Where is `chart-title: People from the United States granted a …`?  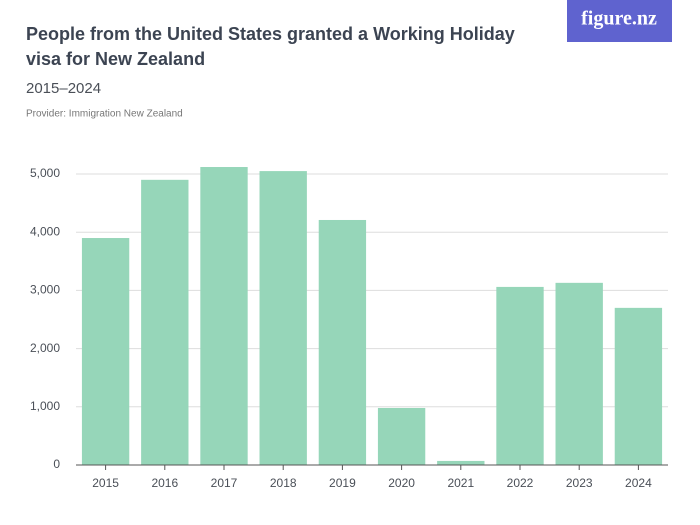
chart-title: People from the United States granted a … is located at coordinates (270, 46).